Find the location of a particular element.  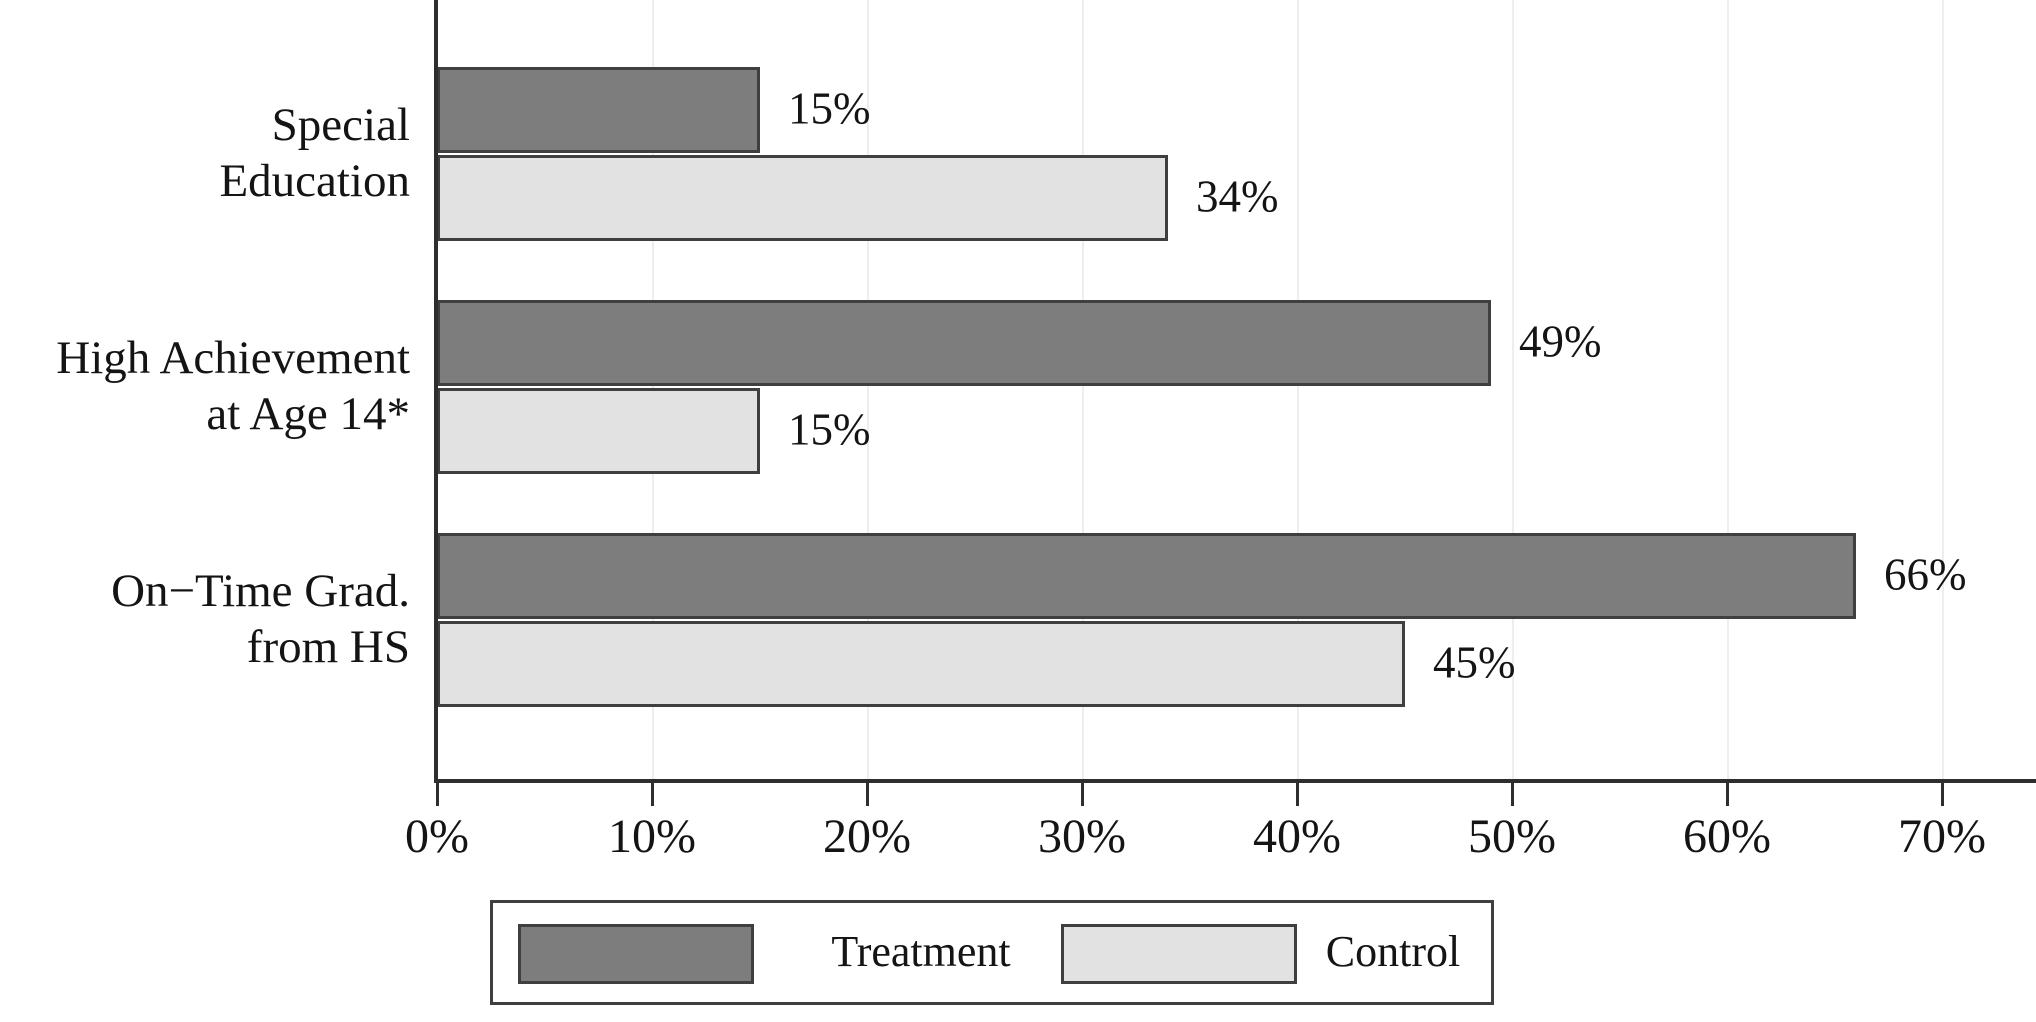

x-tick-label-40pct: 40% is located at coordinates (1297, 836).